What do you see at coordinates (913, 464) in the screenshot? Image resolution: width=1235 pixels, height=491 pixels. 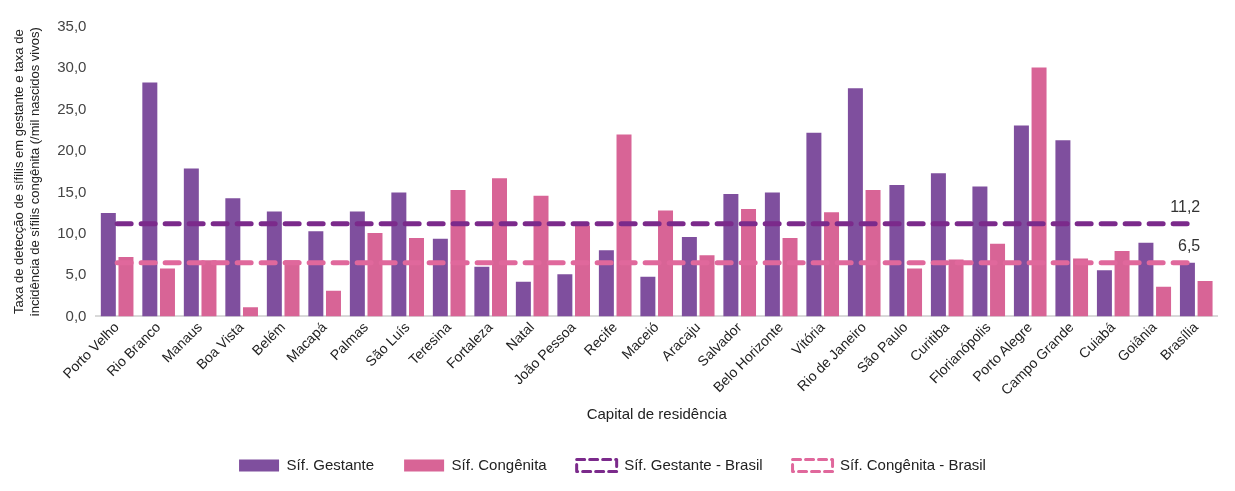 I see `legend-label: Síf. Congênita - Brasil` at bounding box center [913, 464].